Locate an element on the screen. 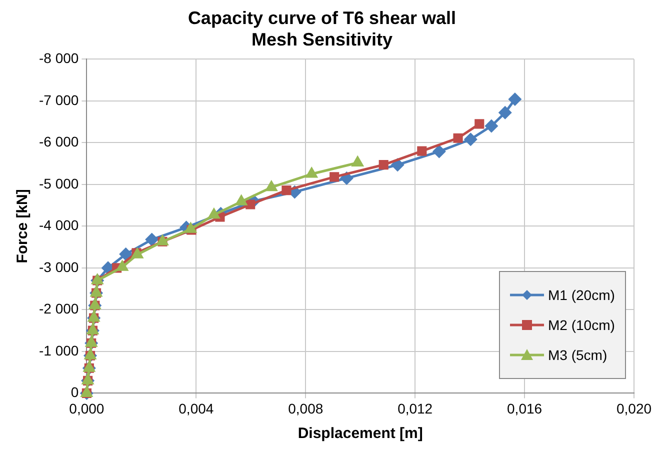 This screenshot has width=659, height=455. y-tick-label: -5 000 is located at coordinates (58, 183).